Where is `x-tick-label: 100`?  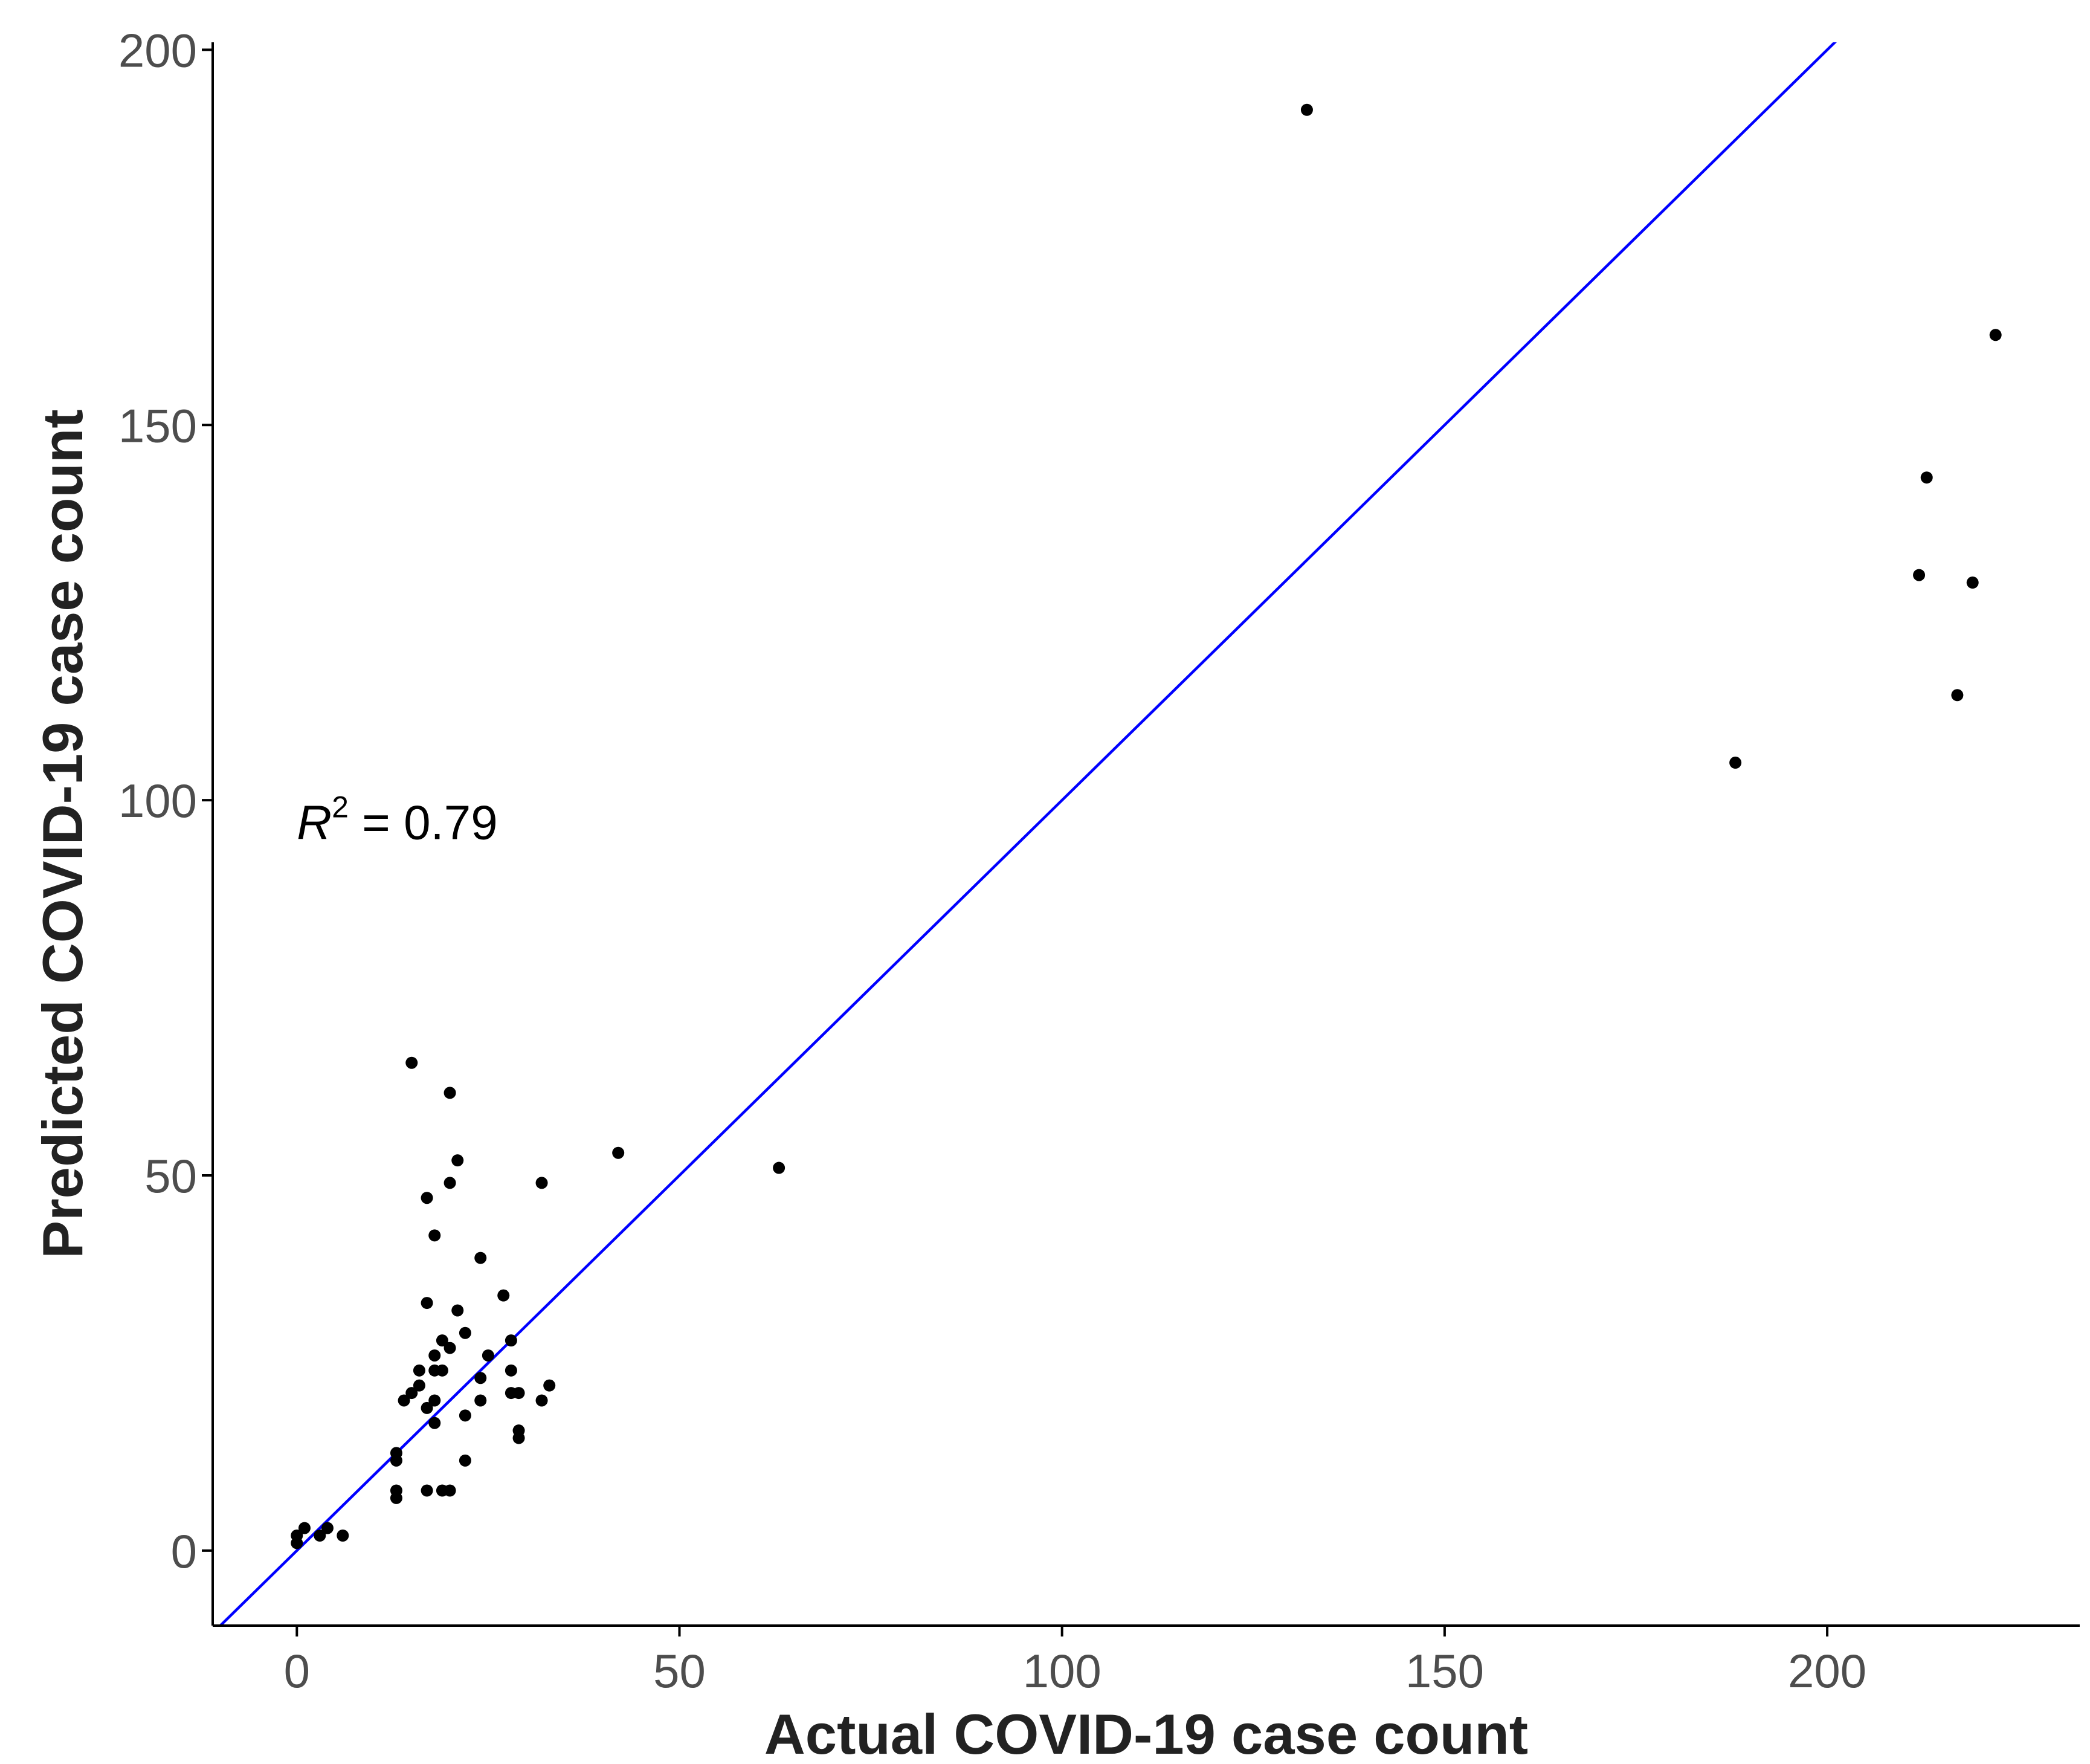
x-tick-label: 100 is located at coordinates (1062, 1671).